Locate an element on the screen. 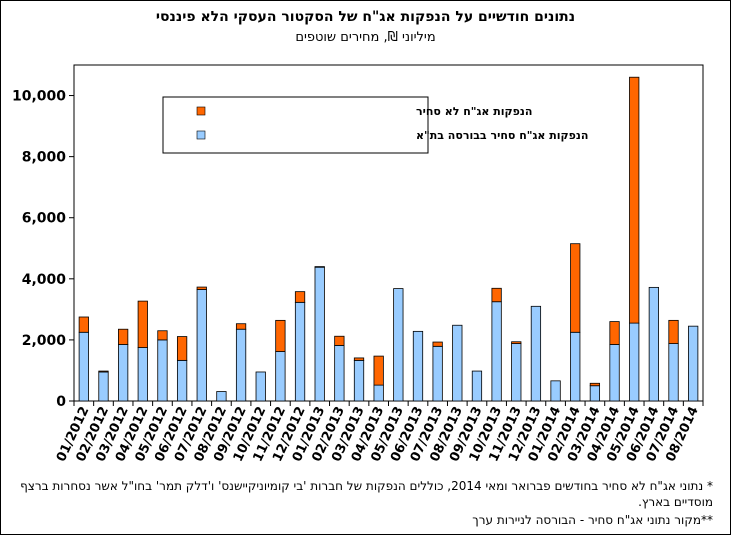 The height and width of the screenshot is (535, 731). legend-box is located at coordinates (295, 125).